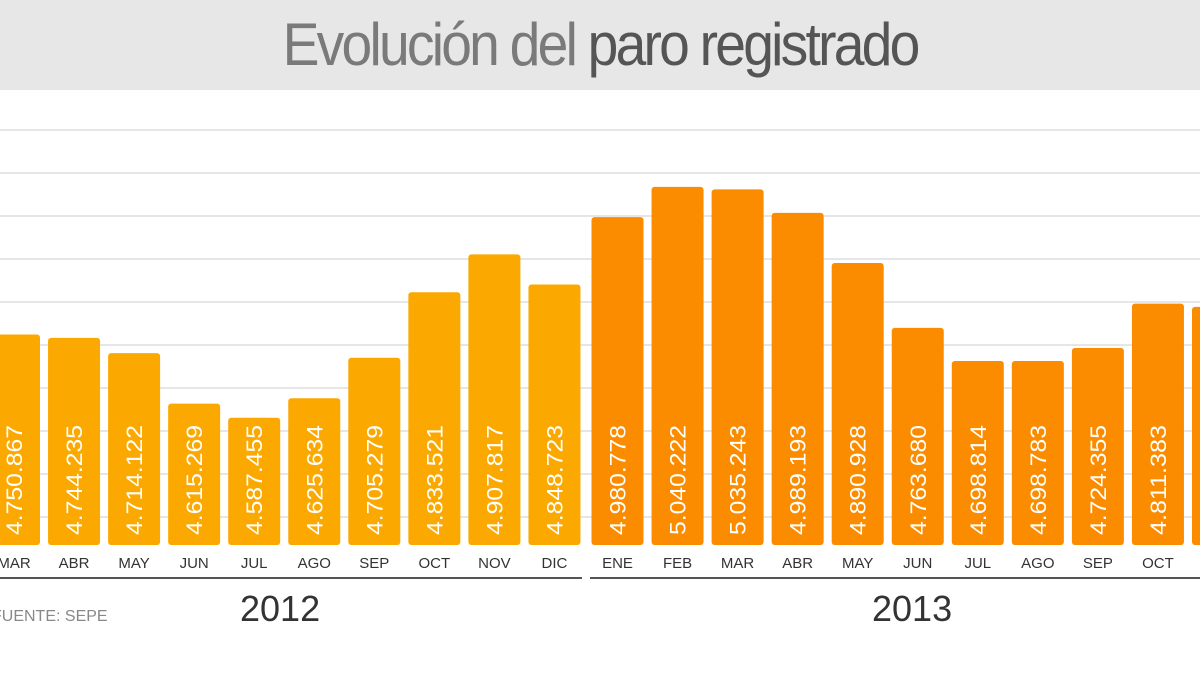 This screenshot has height=675, width=1200. What do you see at coordinates (1158, 480) in the screenshot?
I see `bar-value-label: 4.811.383` at bounding box center [1158, 480].